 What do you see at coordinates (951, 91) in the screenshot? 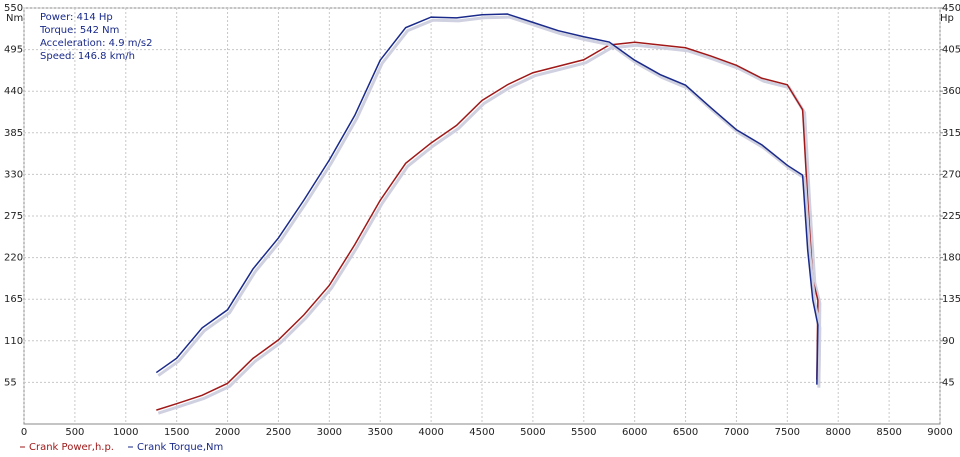
I see `y2-tick-label: 360` at bounding box center [951, 91].